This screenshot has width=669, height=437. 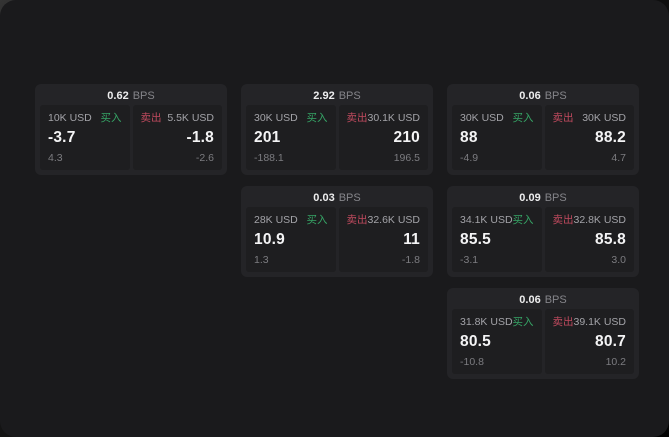 What do you see at coordinates (475, 239) in the screenshot?
I see `buy-price: 85.5` at bounding box center [475, 239].